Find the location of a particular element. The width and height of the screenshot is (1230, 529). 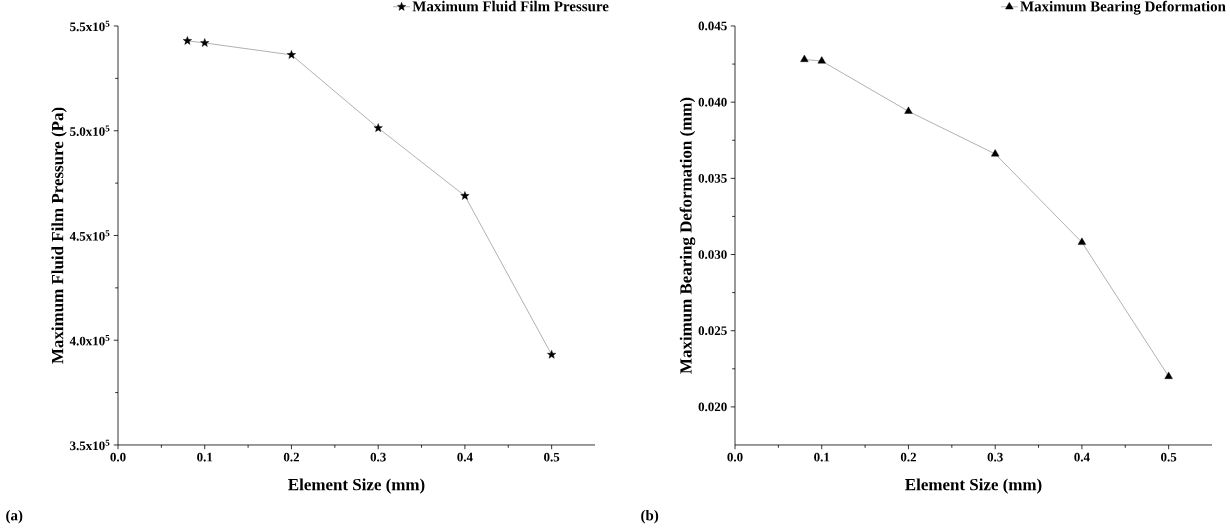

y-axis-title: Maximum Fluid Film Pressure (Pa) is located at coordinates (59, 235).